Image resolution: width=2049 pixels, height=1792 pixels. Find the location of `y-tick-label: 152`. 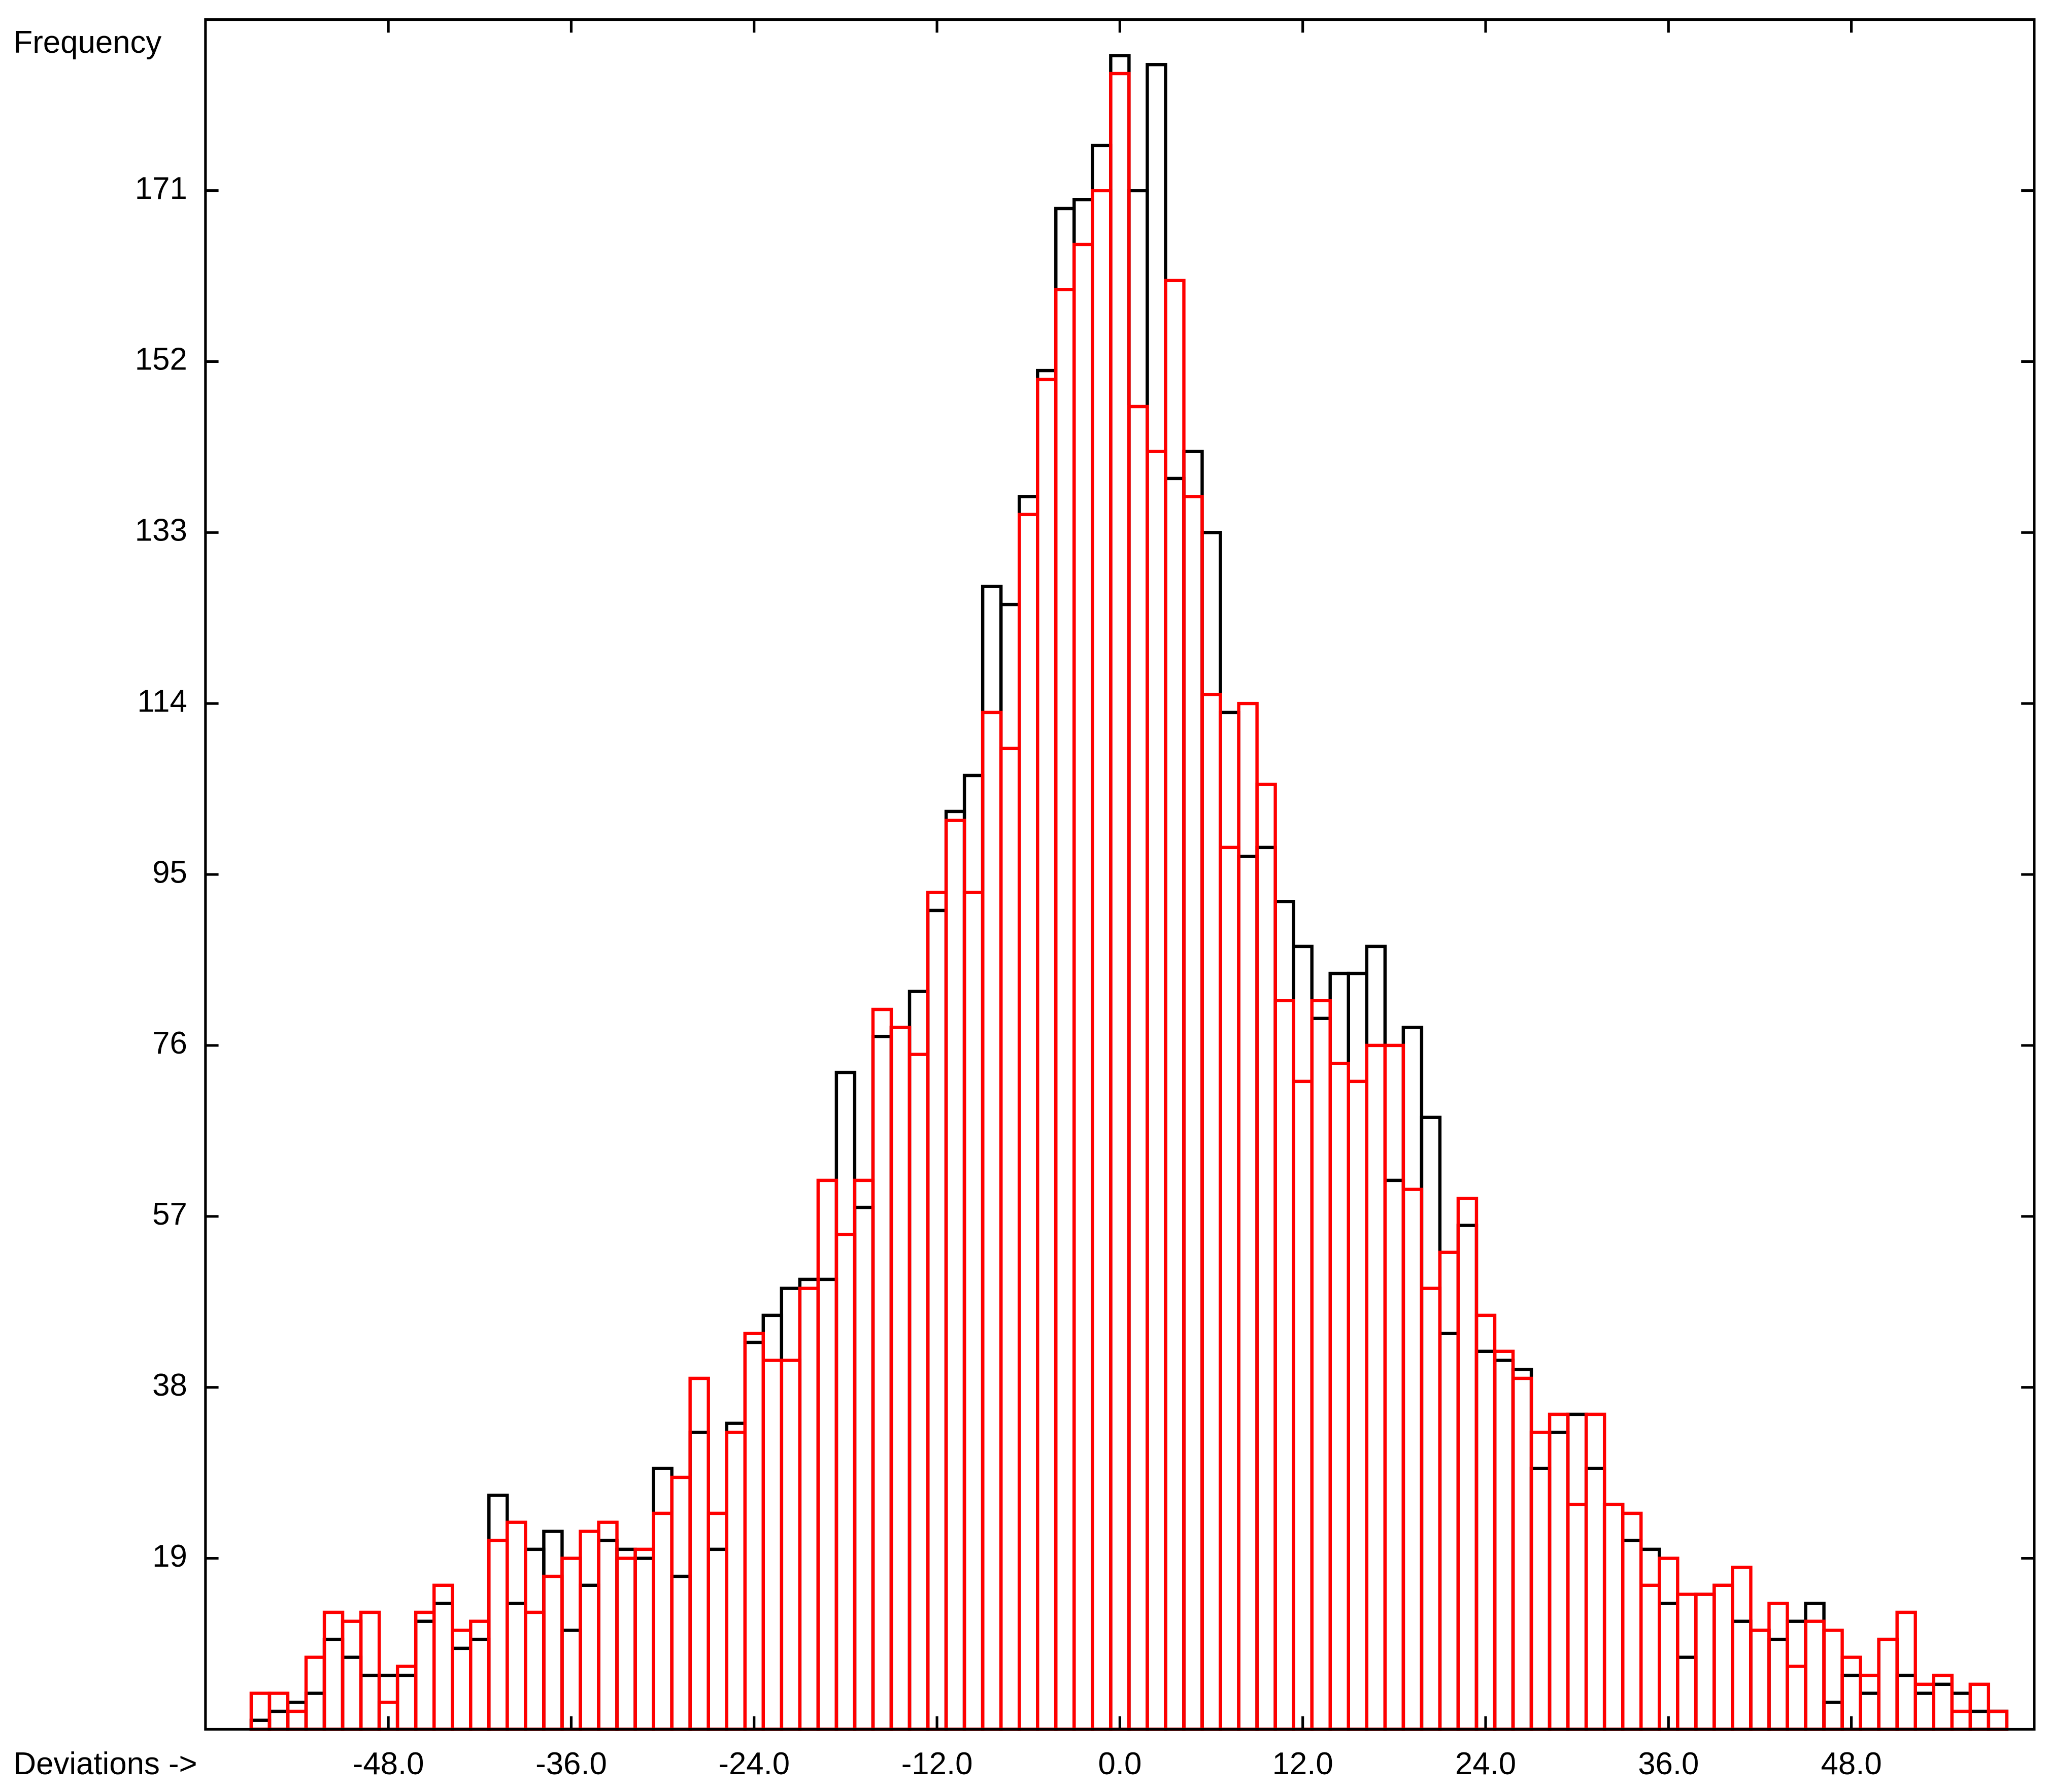

y-tick-label: 152 is located at coordinates (161, 359).